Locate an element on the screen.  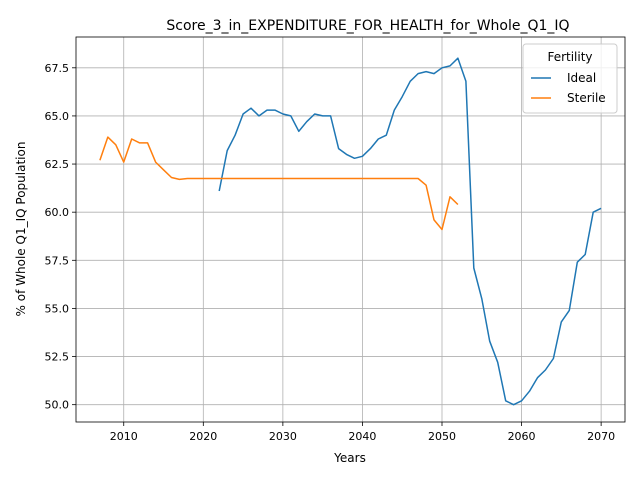
x-tick-label: 2020 is located at coordinates (203, 436).